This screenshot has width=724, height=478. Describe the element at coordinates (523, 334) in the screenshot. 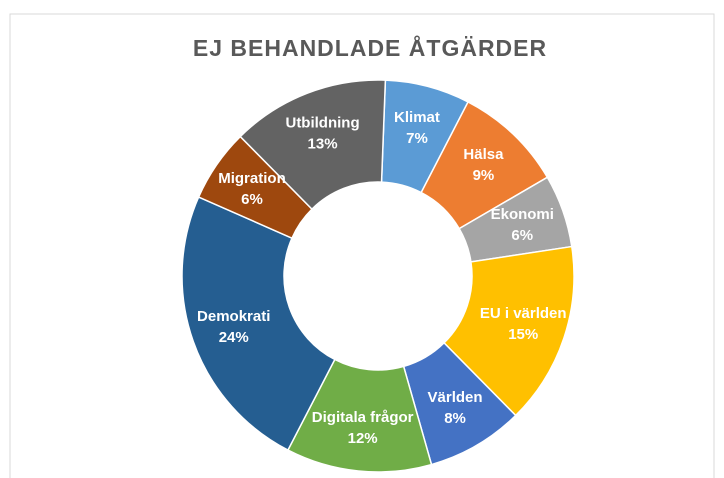

I see `value-label: 15%` at that location.